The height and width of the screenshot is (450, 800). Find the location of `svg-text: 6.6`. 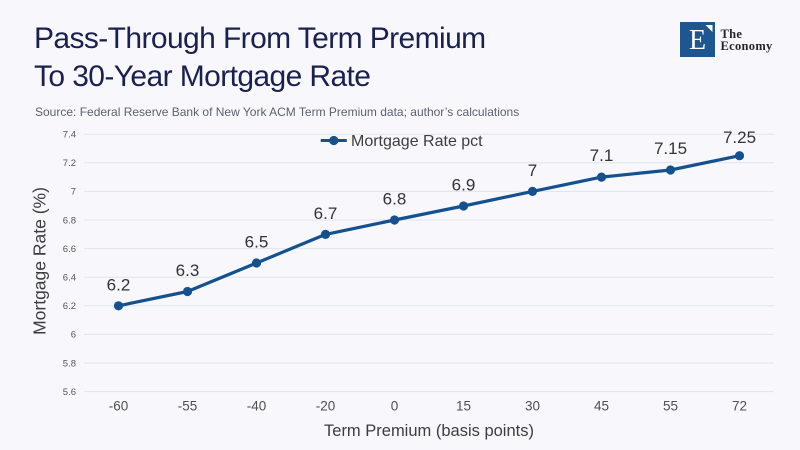

svg-text: 6.6 is located at coordinates (69, 249).